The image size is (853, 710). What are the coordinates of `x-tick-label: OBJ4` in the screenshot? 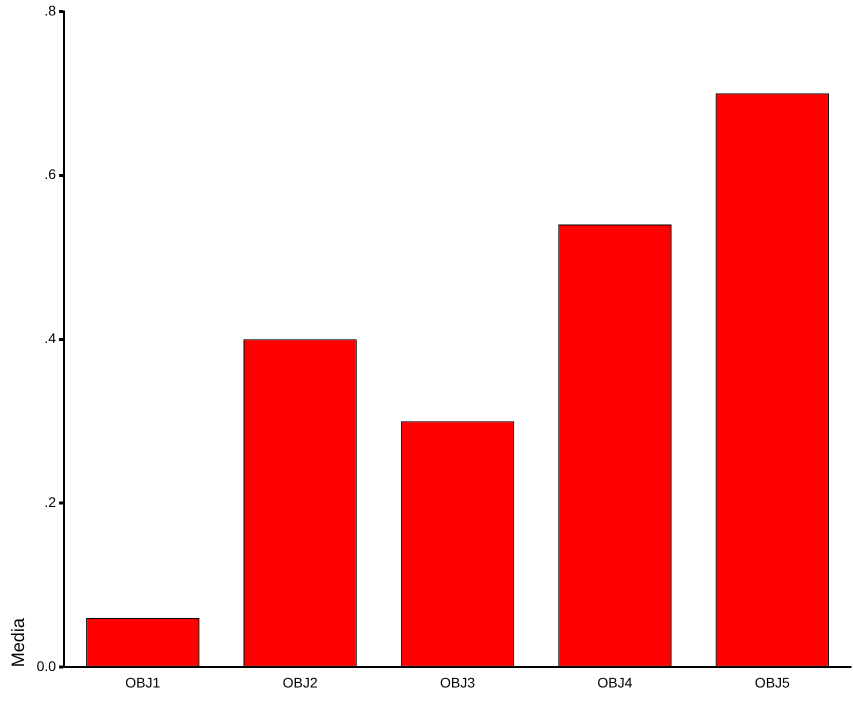 It's located at (615, 682).